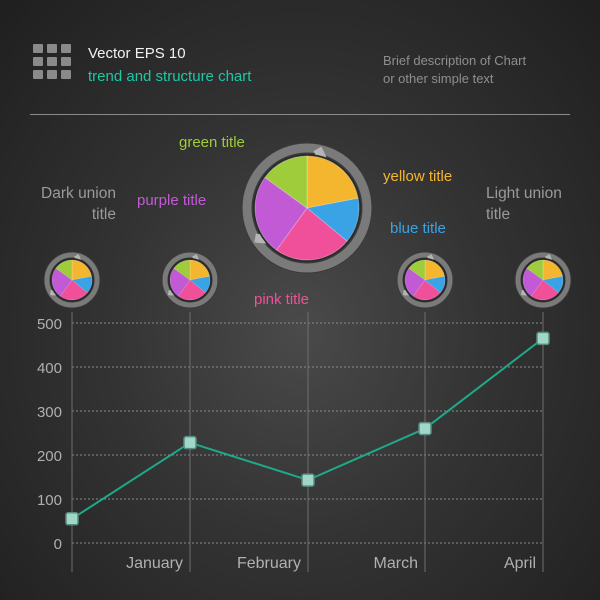  Describe the element at coordinates (54, 62) in the screenshot. I see `grid-logo-icon` at that location.